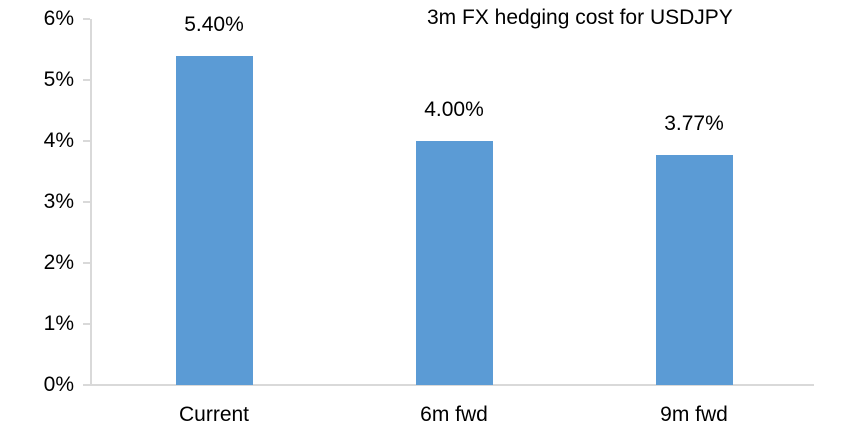  Describe the element at coordinates (58, 18) in the screenshot. I see `y-axis-tick-label: 6%` at that location.